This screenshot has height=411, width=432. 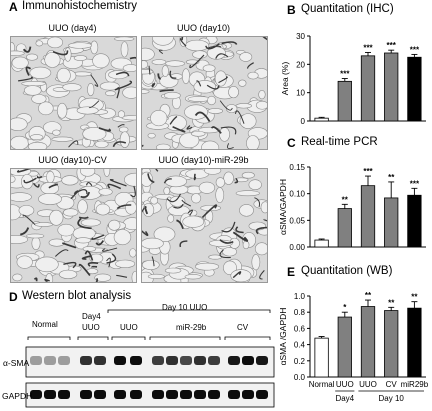 I want to click on y-tick-label: 1.0, so click(x=300, y=296).